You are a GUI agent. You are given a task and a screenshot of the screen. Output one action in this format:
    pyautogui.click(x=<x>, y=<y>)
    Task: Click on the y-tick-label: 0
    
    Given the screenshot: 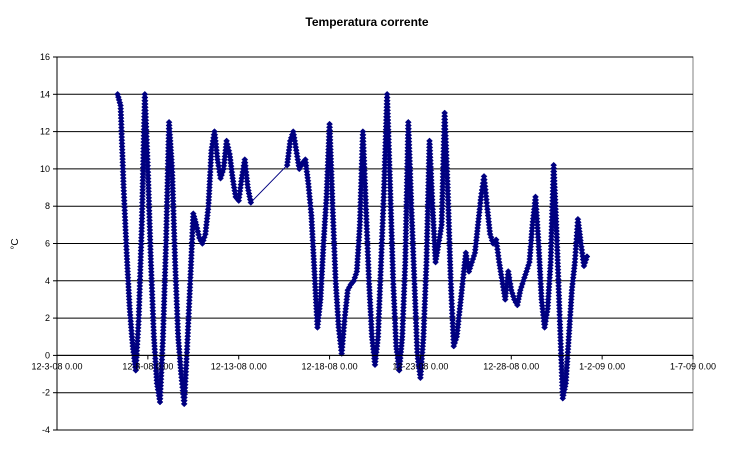 What is the action you would take?
    pyautogui.click(x=47, y=355)
    